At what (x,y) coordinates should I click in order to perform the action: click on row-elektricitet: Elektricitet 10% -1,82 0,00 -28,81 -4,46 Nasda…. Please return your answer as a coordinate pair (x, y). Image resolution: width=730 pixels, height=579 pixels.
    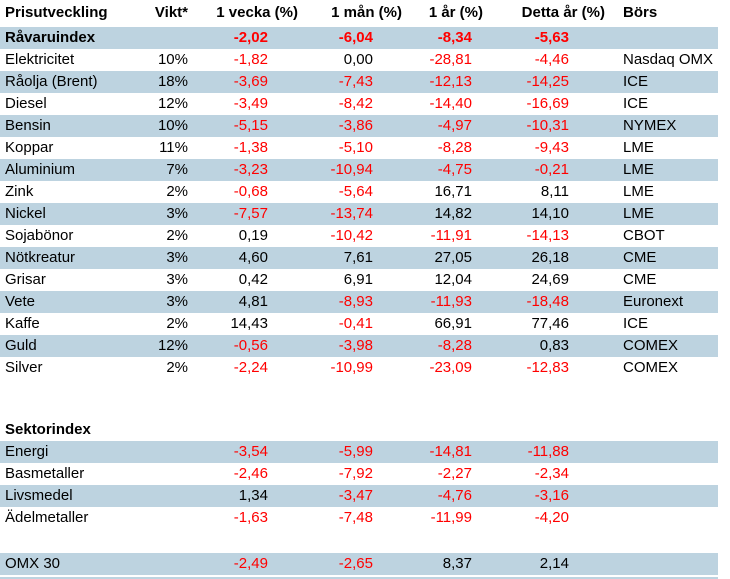
    Looking at the image, I should click on (359, 60).